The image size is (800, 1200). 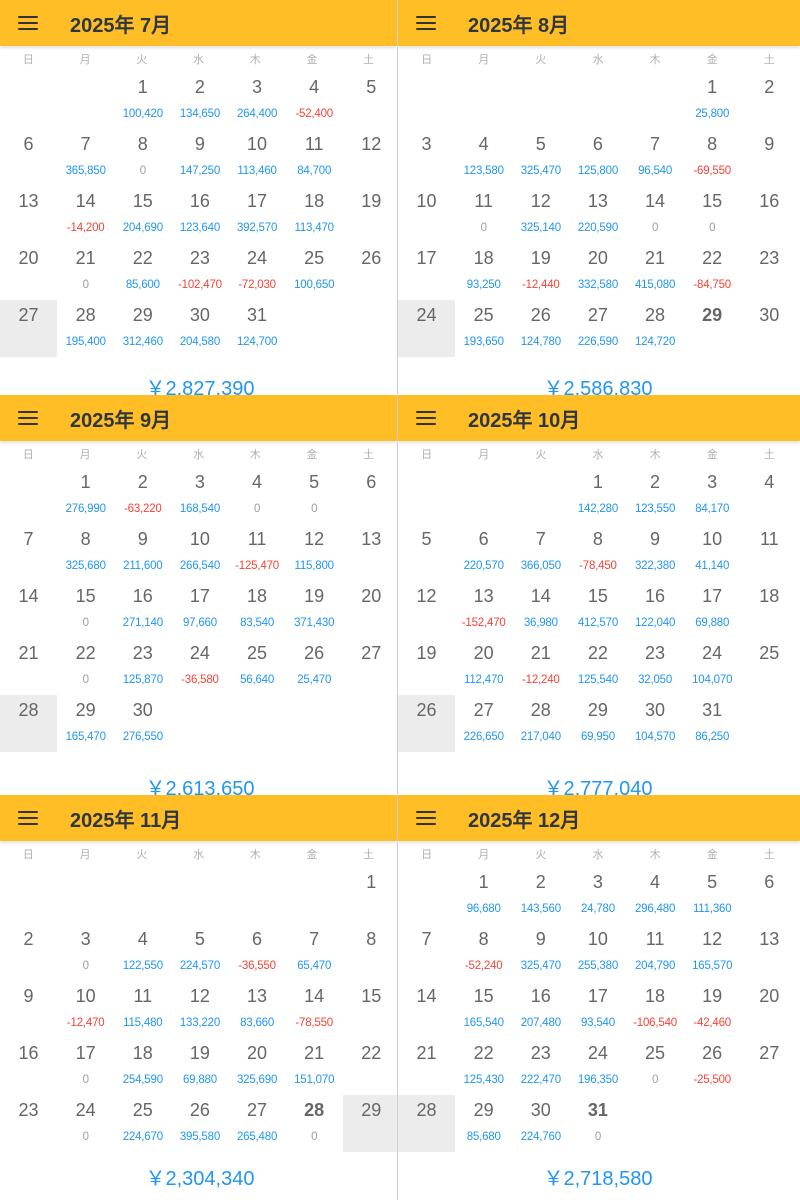 What do you see at coordinates (370, 895) in the screenshot?
I see `day-cell: 1` at bounding box center [370, 895].